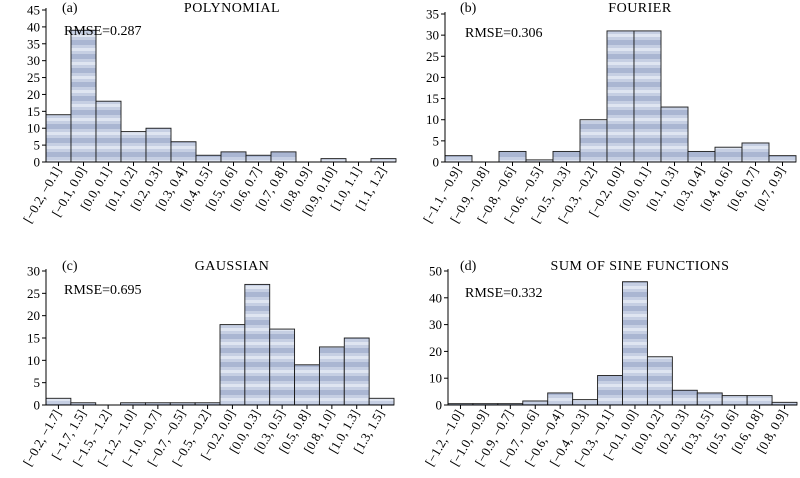  I want to click on rmse-annotation: RMSE=0.287, so click(103, 31).